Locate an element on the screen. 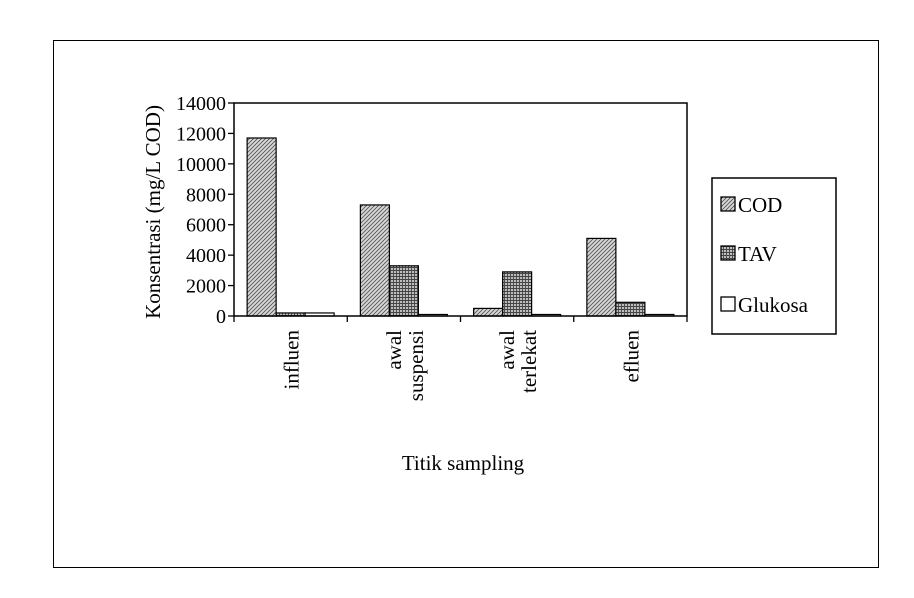  x-tick-label: terlekat is located at coordinates (529, 361).